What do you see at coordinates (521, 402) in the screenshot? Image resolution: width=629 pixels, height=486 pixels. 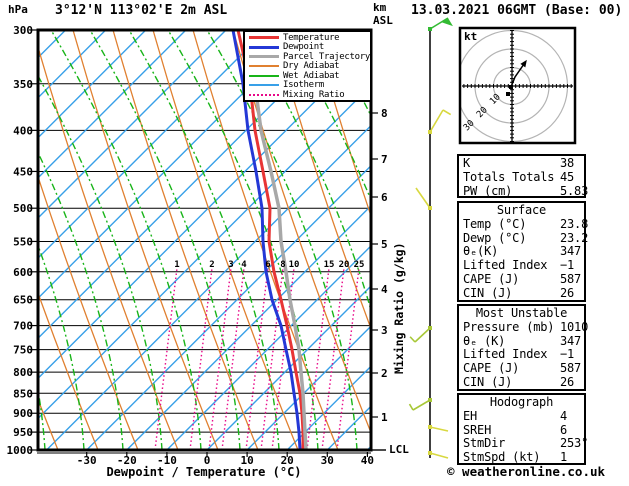 I see `indices-table-header: Hodograph` at bounding box center [521, 402].